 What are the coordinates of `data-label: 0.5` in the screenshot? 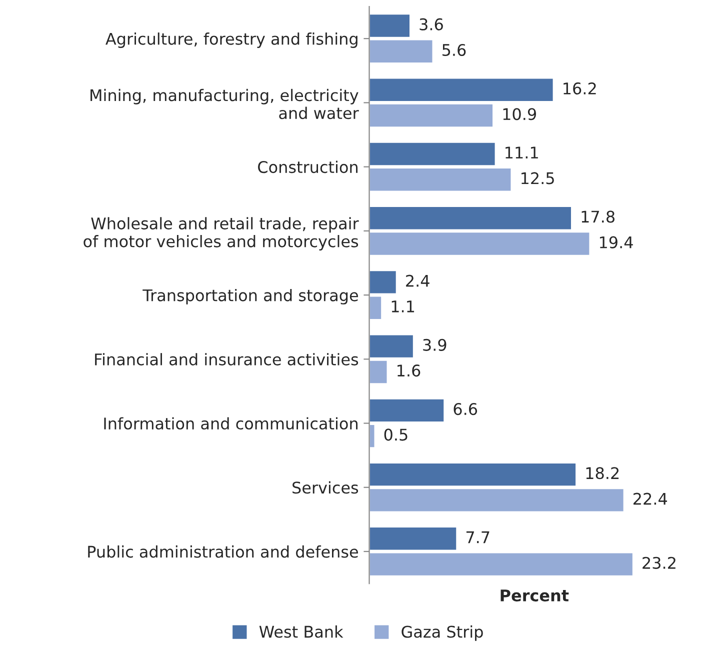 It's located at (396, 434).